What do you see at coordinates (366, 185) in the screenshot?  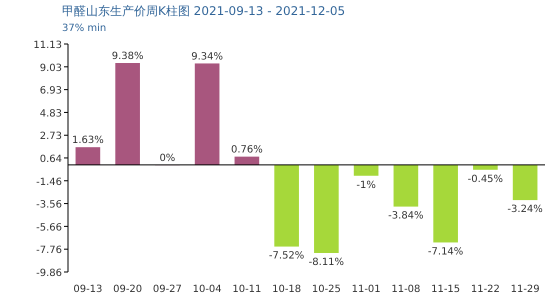 I see `data-label: -1%` at bounding box center [366, 185].